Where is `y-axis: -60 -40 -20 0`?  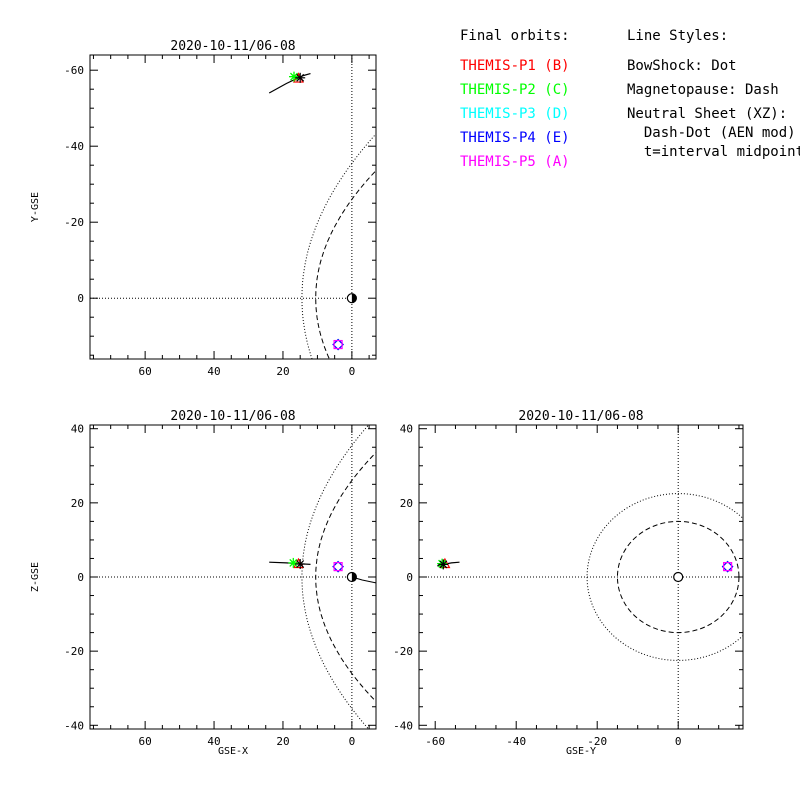
y-axis: -60 -40 -20 0 is located at coordinates (220, 210).